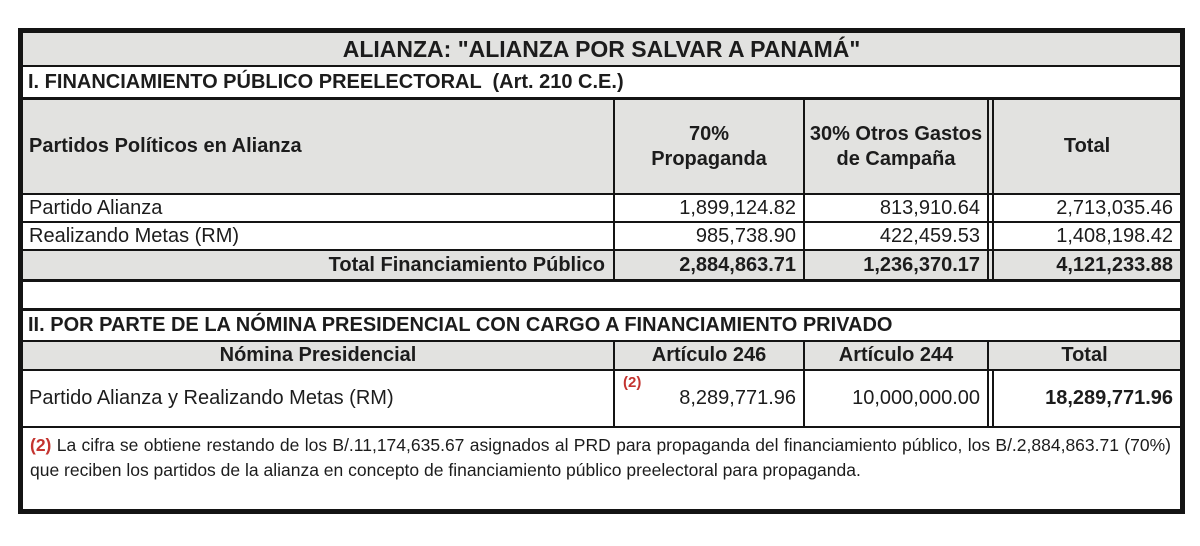  Describe the element at coordinates (96, 207) in the screenshot. I see `party-name-cell: Partido Alianza` at that location.